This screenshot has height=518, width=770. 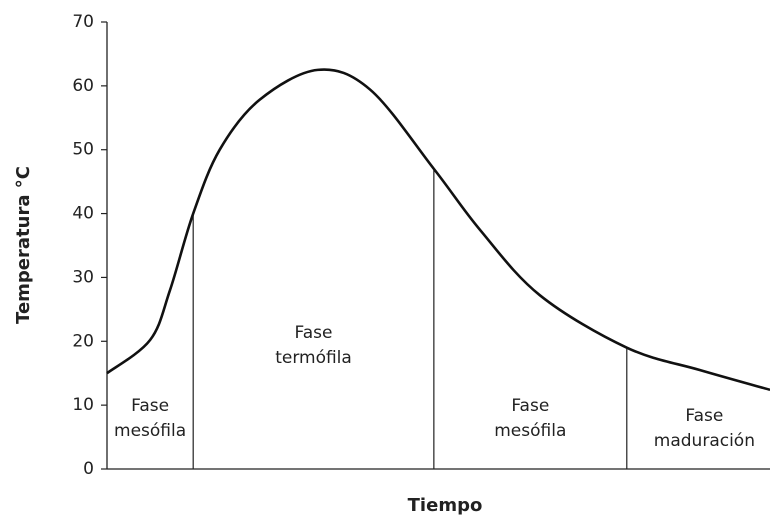 I want to click on y-axis-title: Temperatura °C, so click(x=23, y=245).